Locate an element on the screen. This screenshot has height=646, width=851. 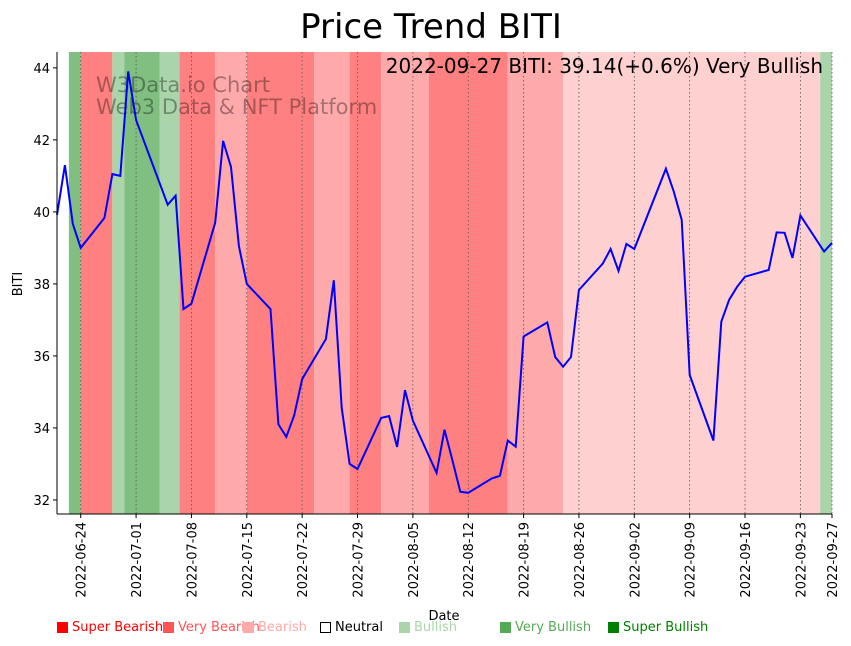
legend-item: Very Bullish is located at coordinates (545, 627).